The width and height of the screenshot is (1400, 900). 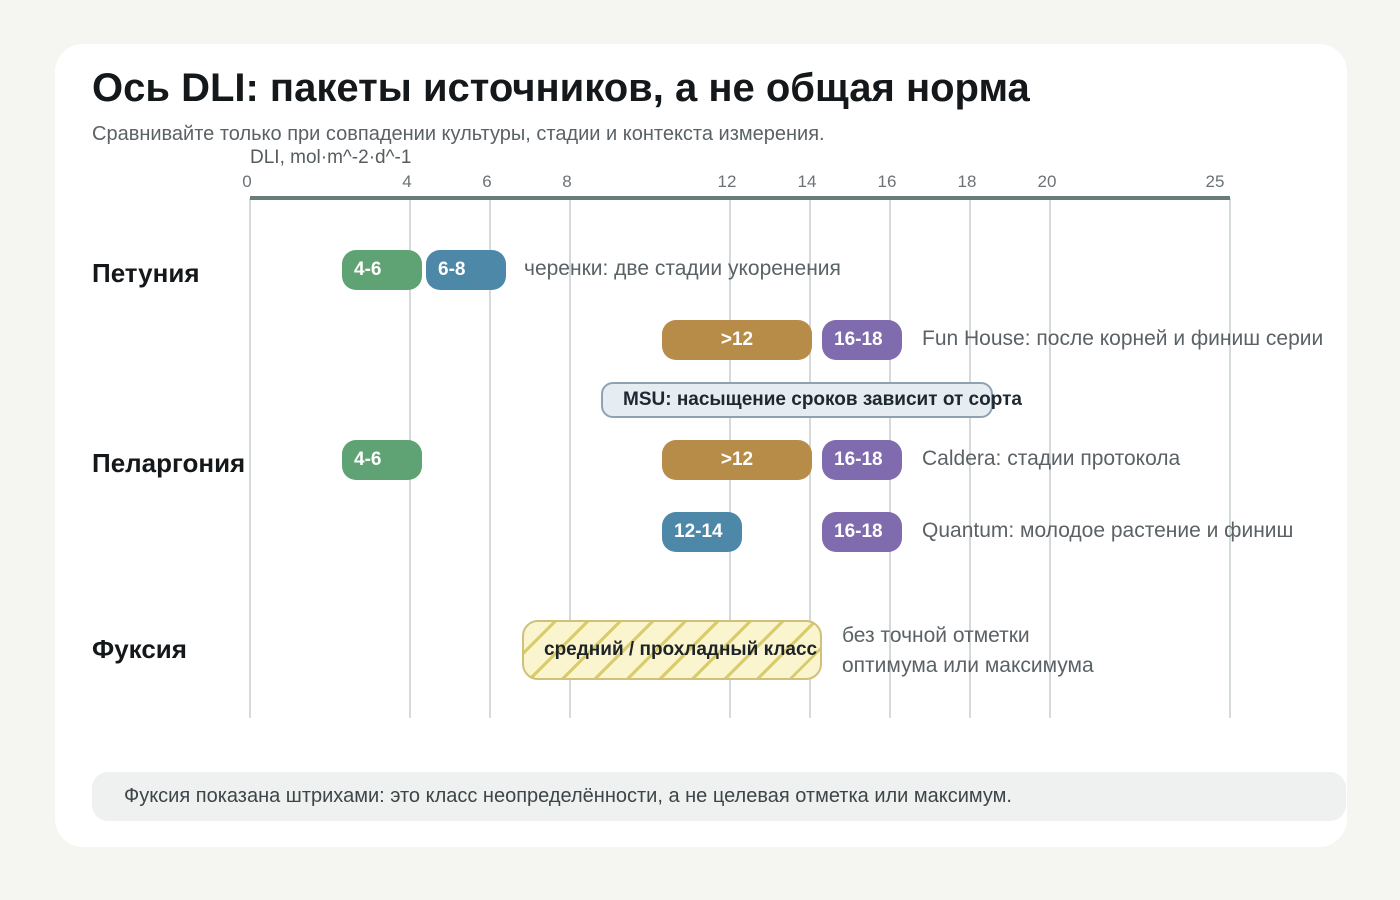 I want to click on x-axis-label: DLI, mol·m^-2·d^-1, so click(x=331, y=157).